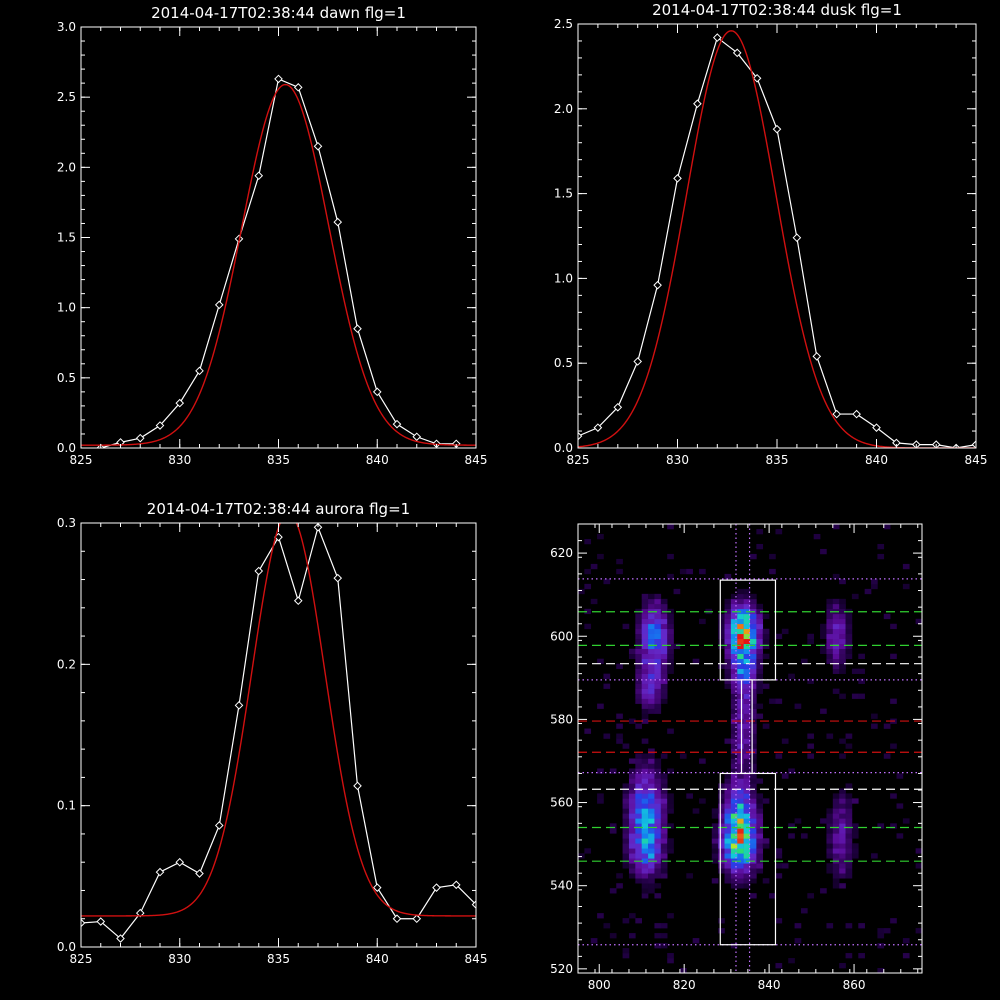 Image resolution: width=1000 pixels, height=1000 pixels. Describe the element at coordinates (278, 261) in the screenshot. I see `panel1-plot-area` at that location.